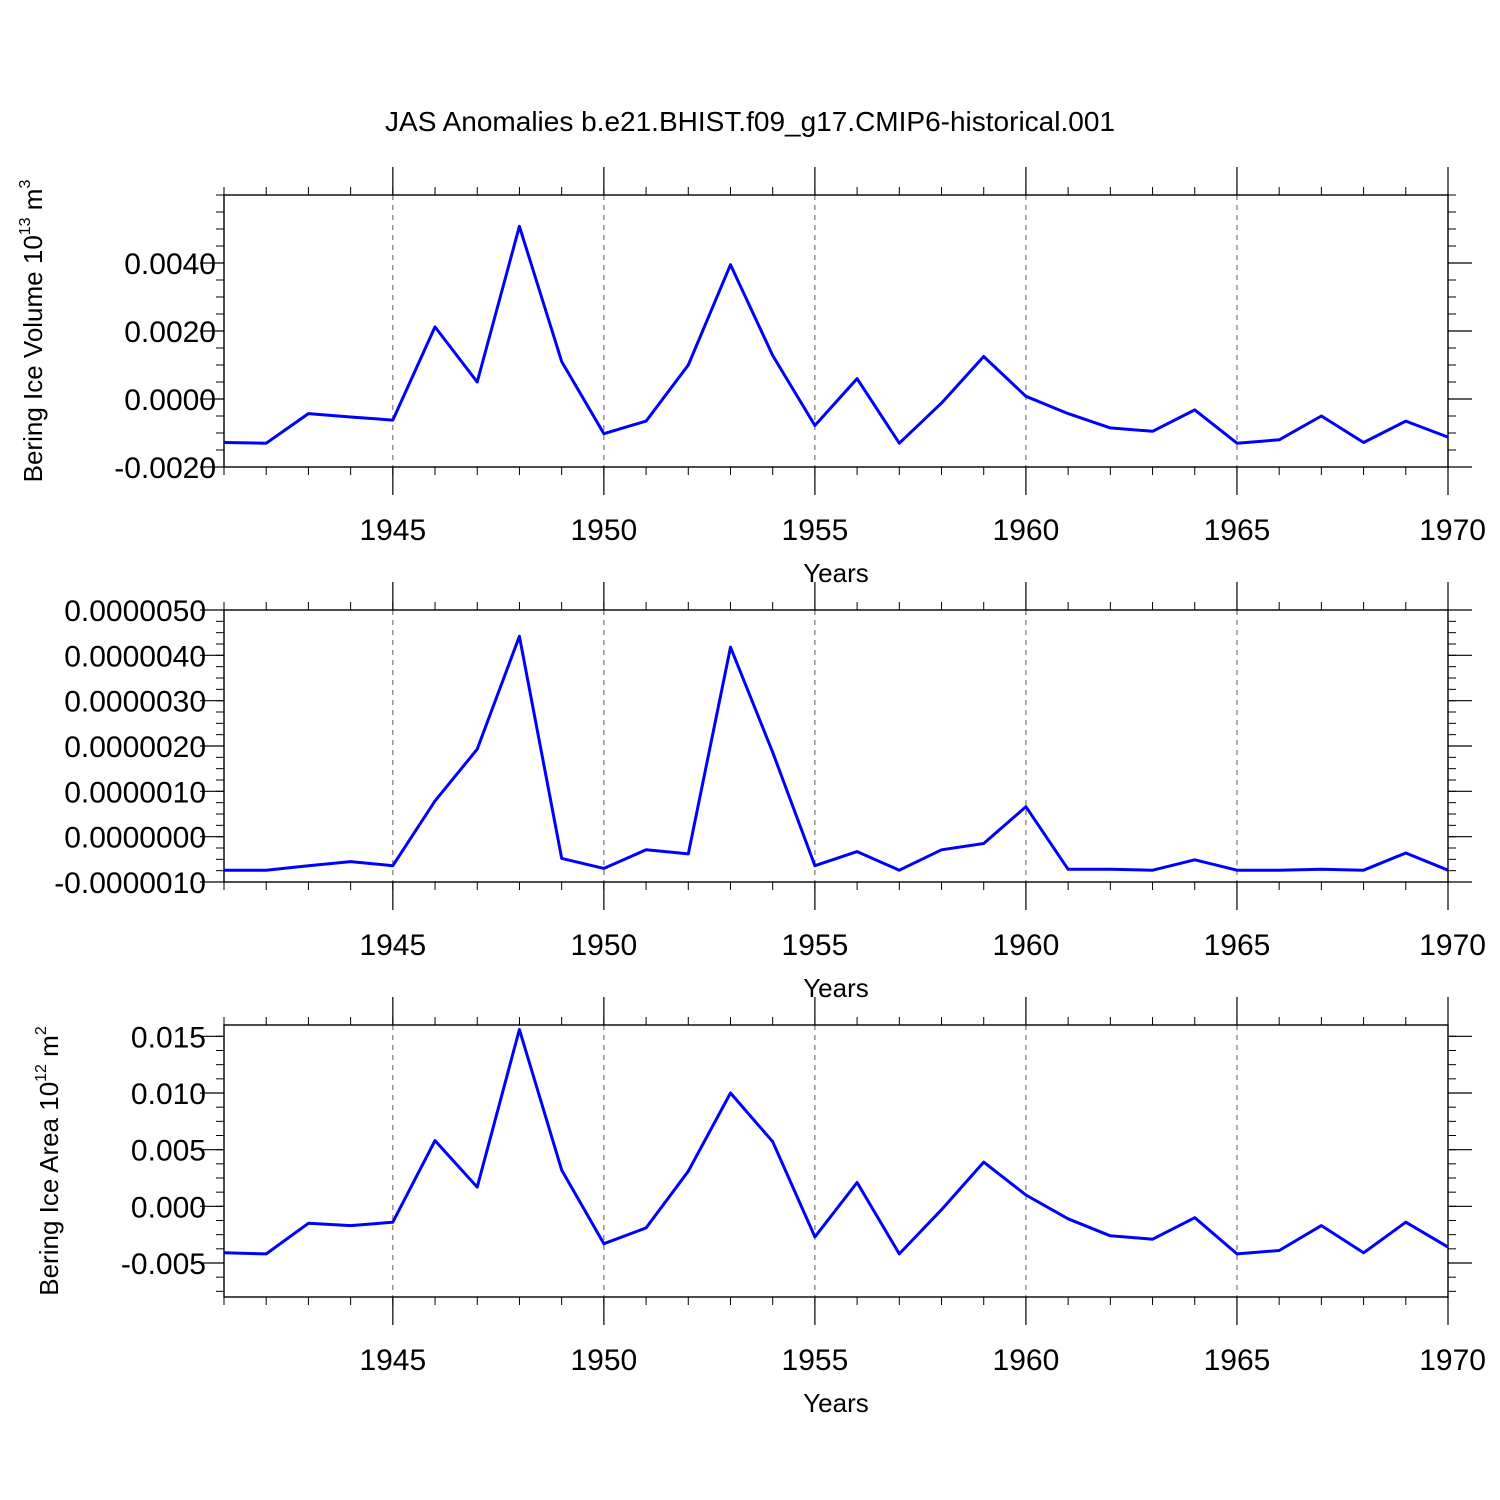 The height and width of the screenshot is (1500, 1500). Describe the element at coordinates (392, 945) in the screenshot. I see `thickness-x-tick-label: 1945` at that location.